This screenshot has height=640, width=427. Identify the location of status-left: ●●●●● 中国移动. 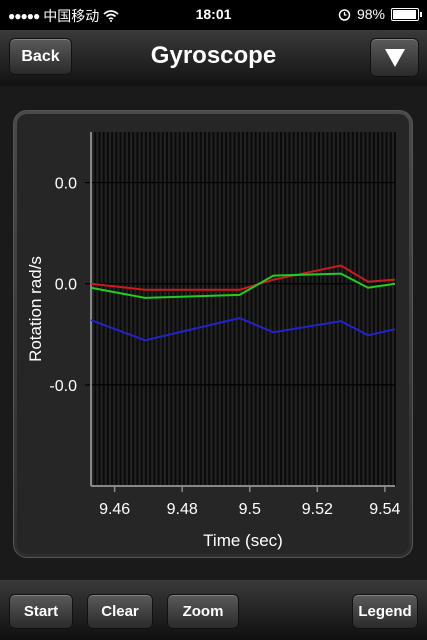
(63, 16).